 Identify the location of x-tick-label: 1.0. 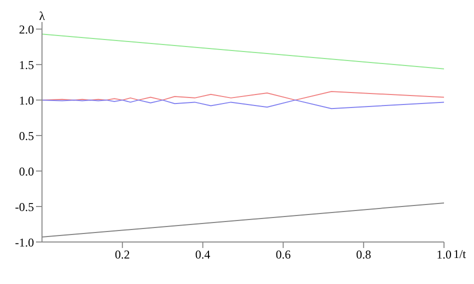
(444, 255).